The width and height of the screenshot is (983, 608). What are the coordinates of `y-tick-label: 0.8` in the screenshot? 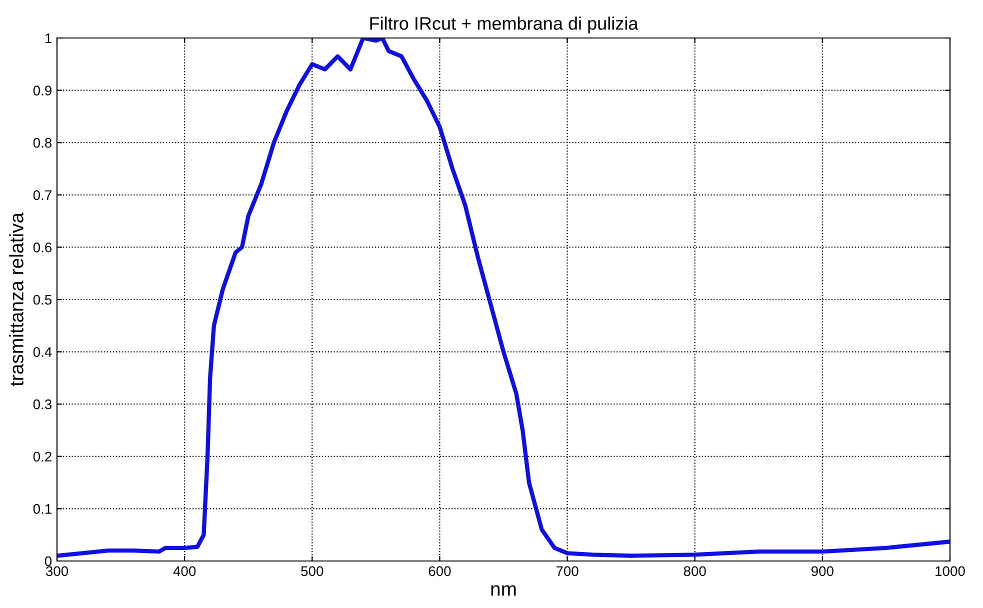 It's located at (42, 143).